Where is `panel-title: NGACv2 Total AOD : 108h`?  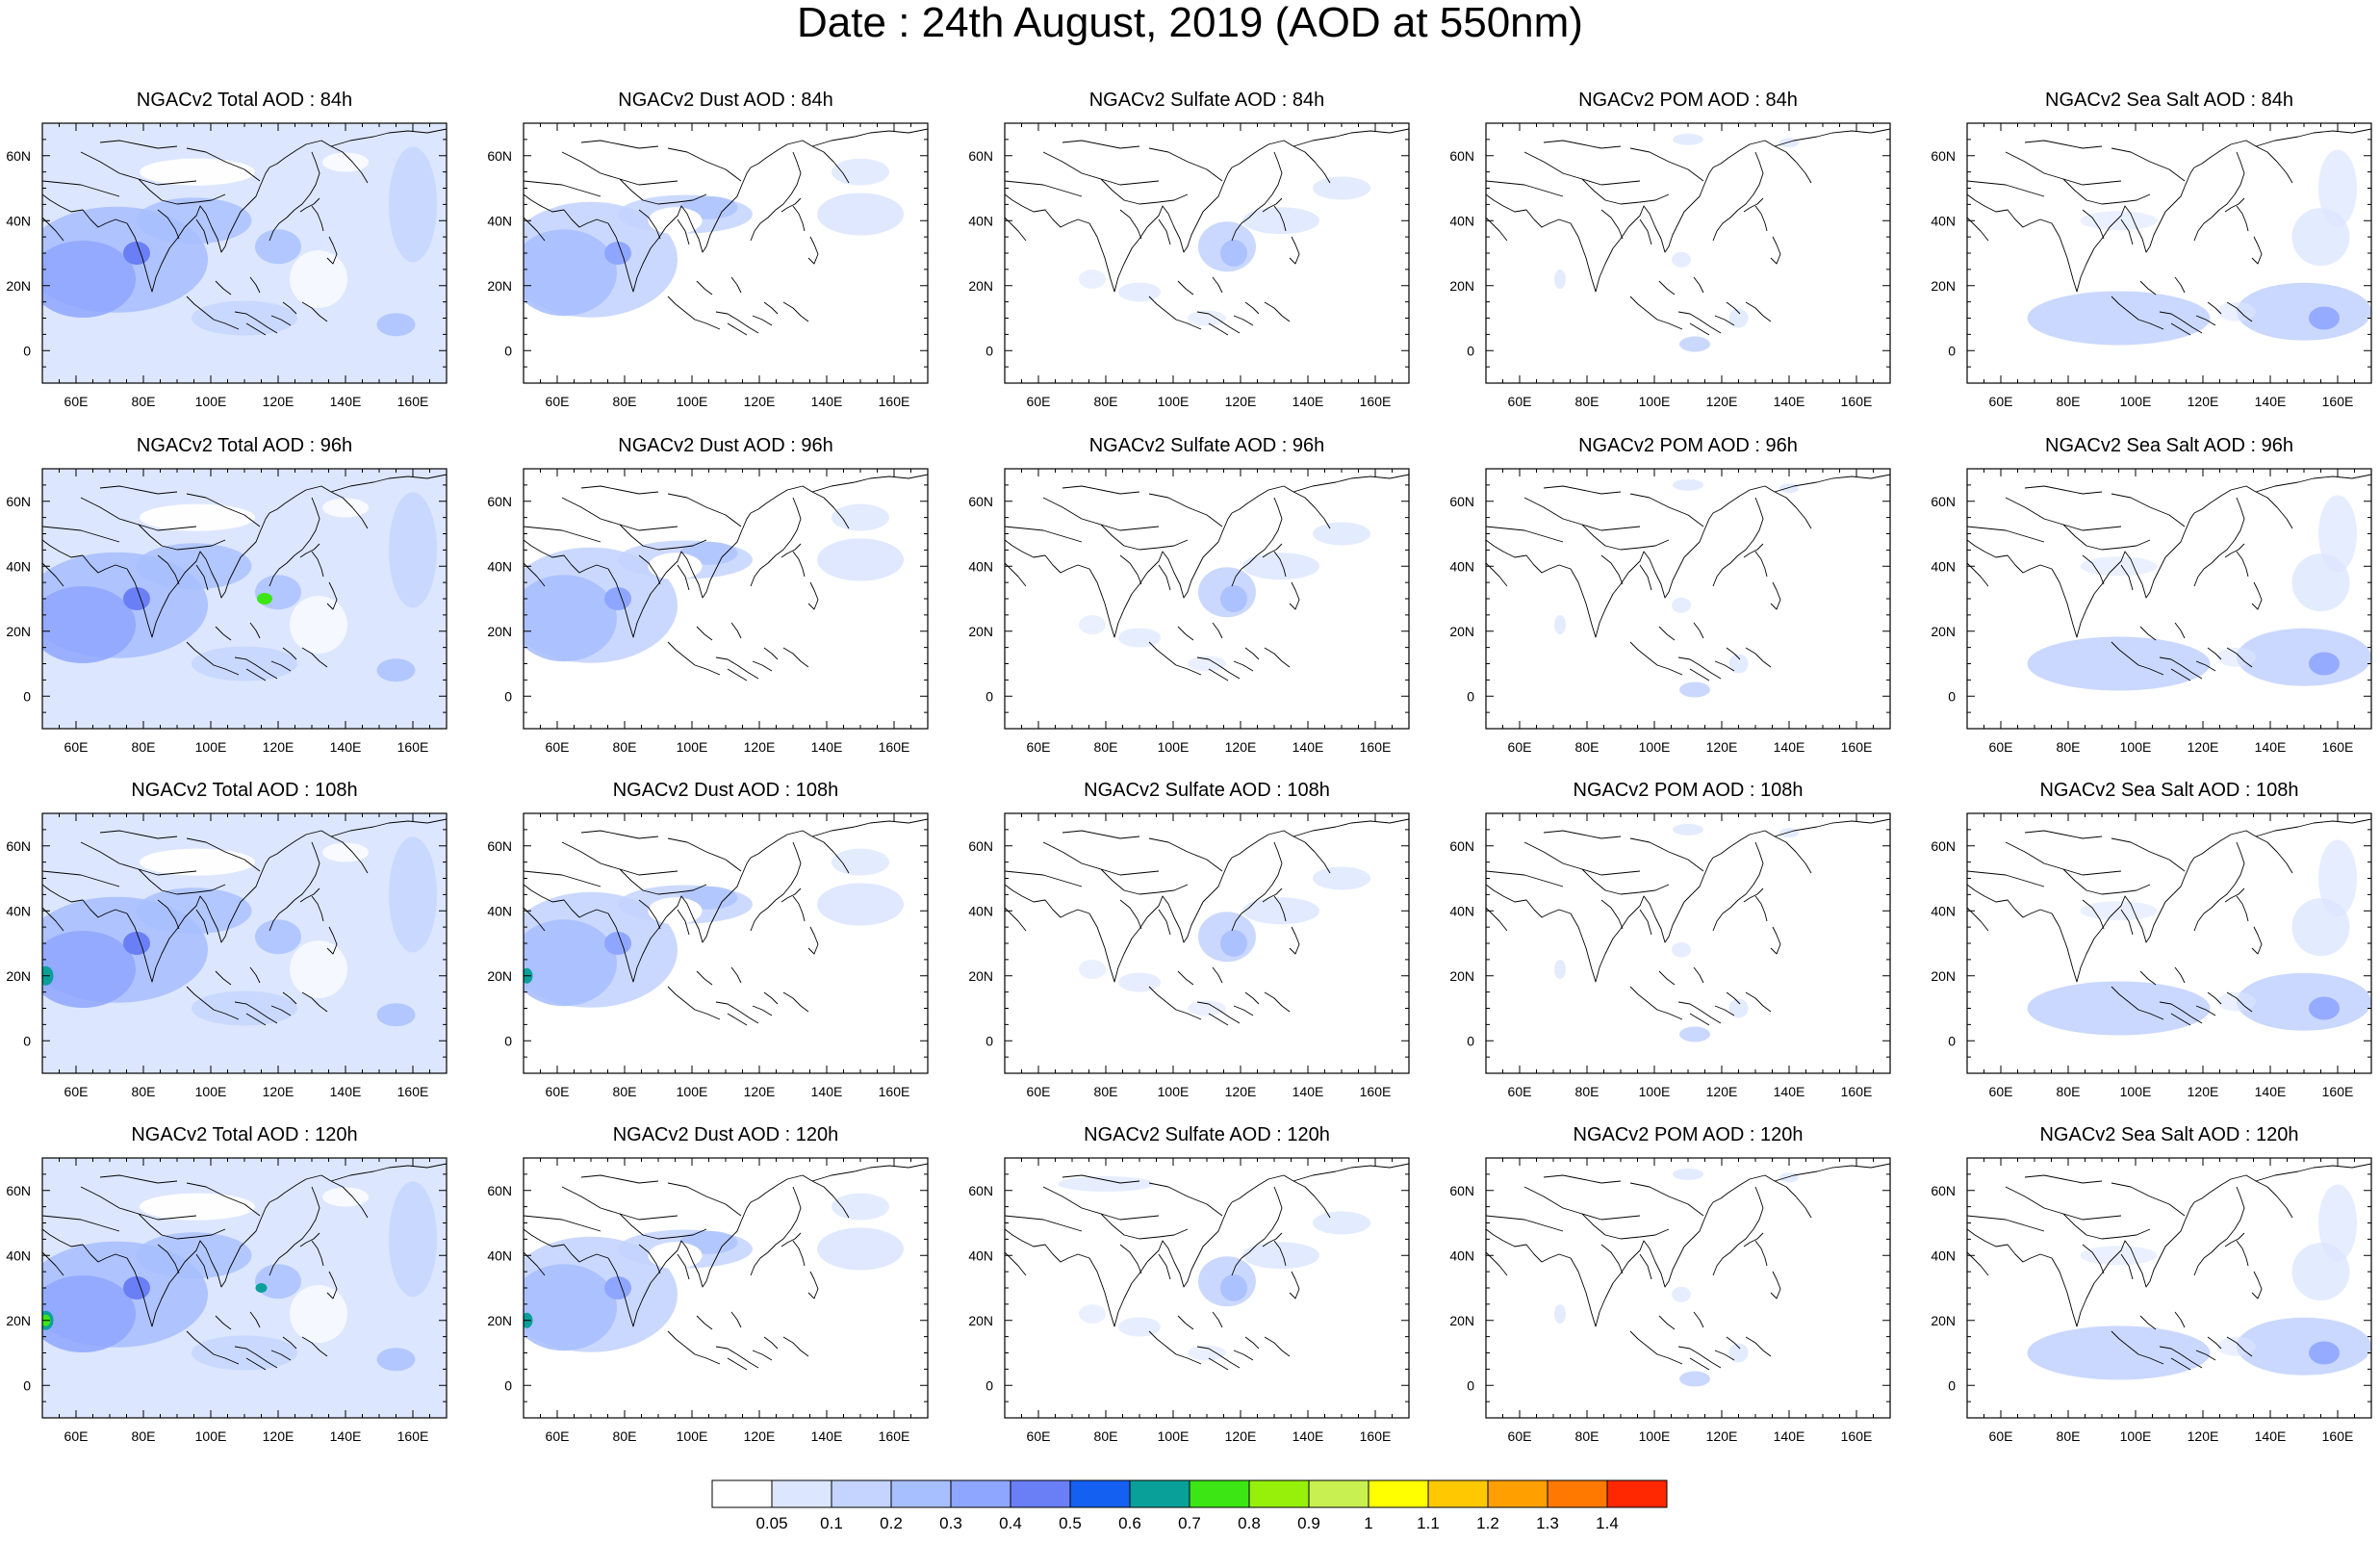
panel-title: NGACv2 Total AOD : 108h is located at coordinates (244, 790).